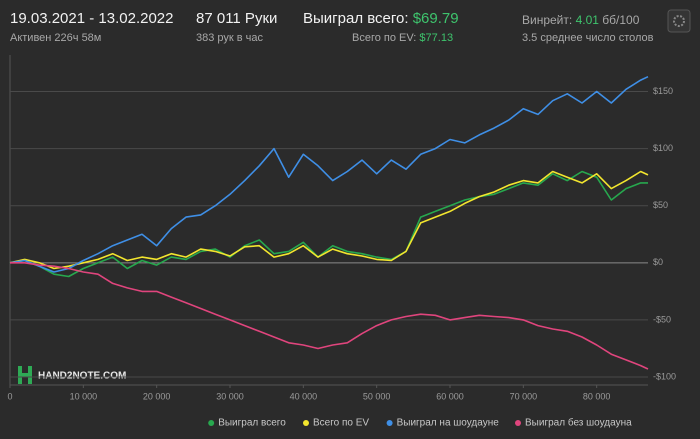  What do you see at coordinates (547, 20) in the screenshot?
I see `winrate-label: Винрейт:` at bounding box center [547, 20].